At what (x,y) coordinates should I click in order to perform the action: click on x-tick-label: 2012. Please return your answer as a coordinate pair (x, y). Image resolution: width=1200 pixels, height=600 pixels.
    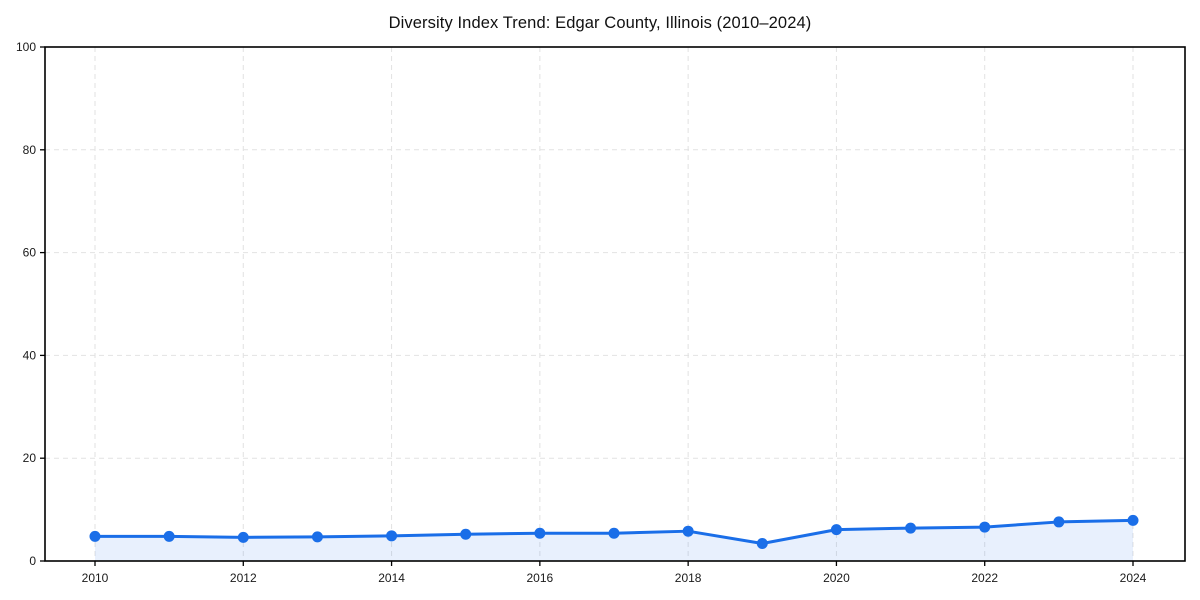
    Looking at the image, I should click on (243, 578).